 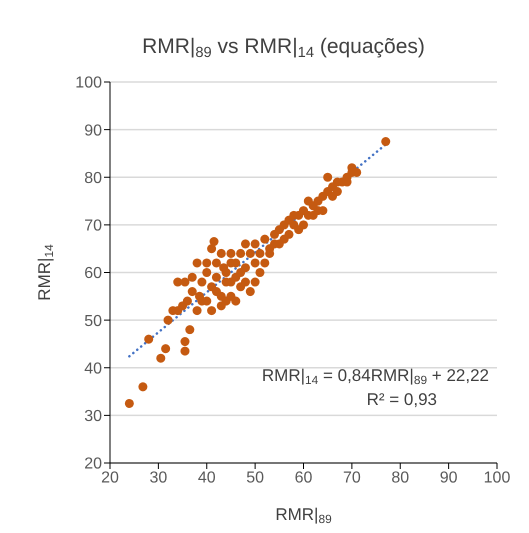 I want to click on x-tick-label: 90, so click(x=449, y=477).